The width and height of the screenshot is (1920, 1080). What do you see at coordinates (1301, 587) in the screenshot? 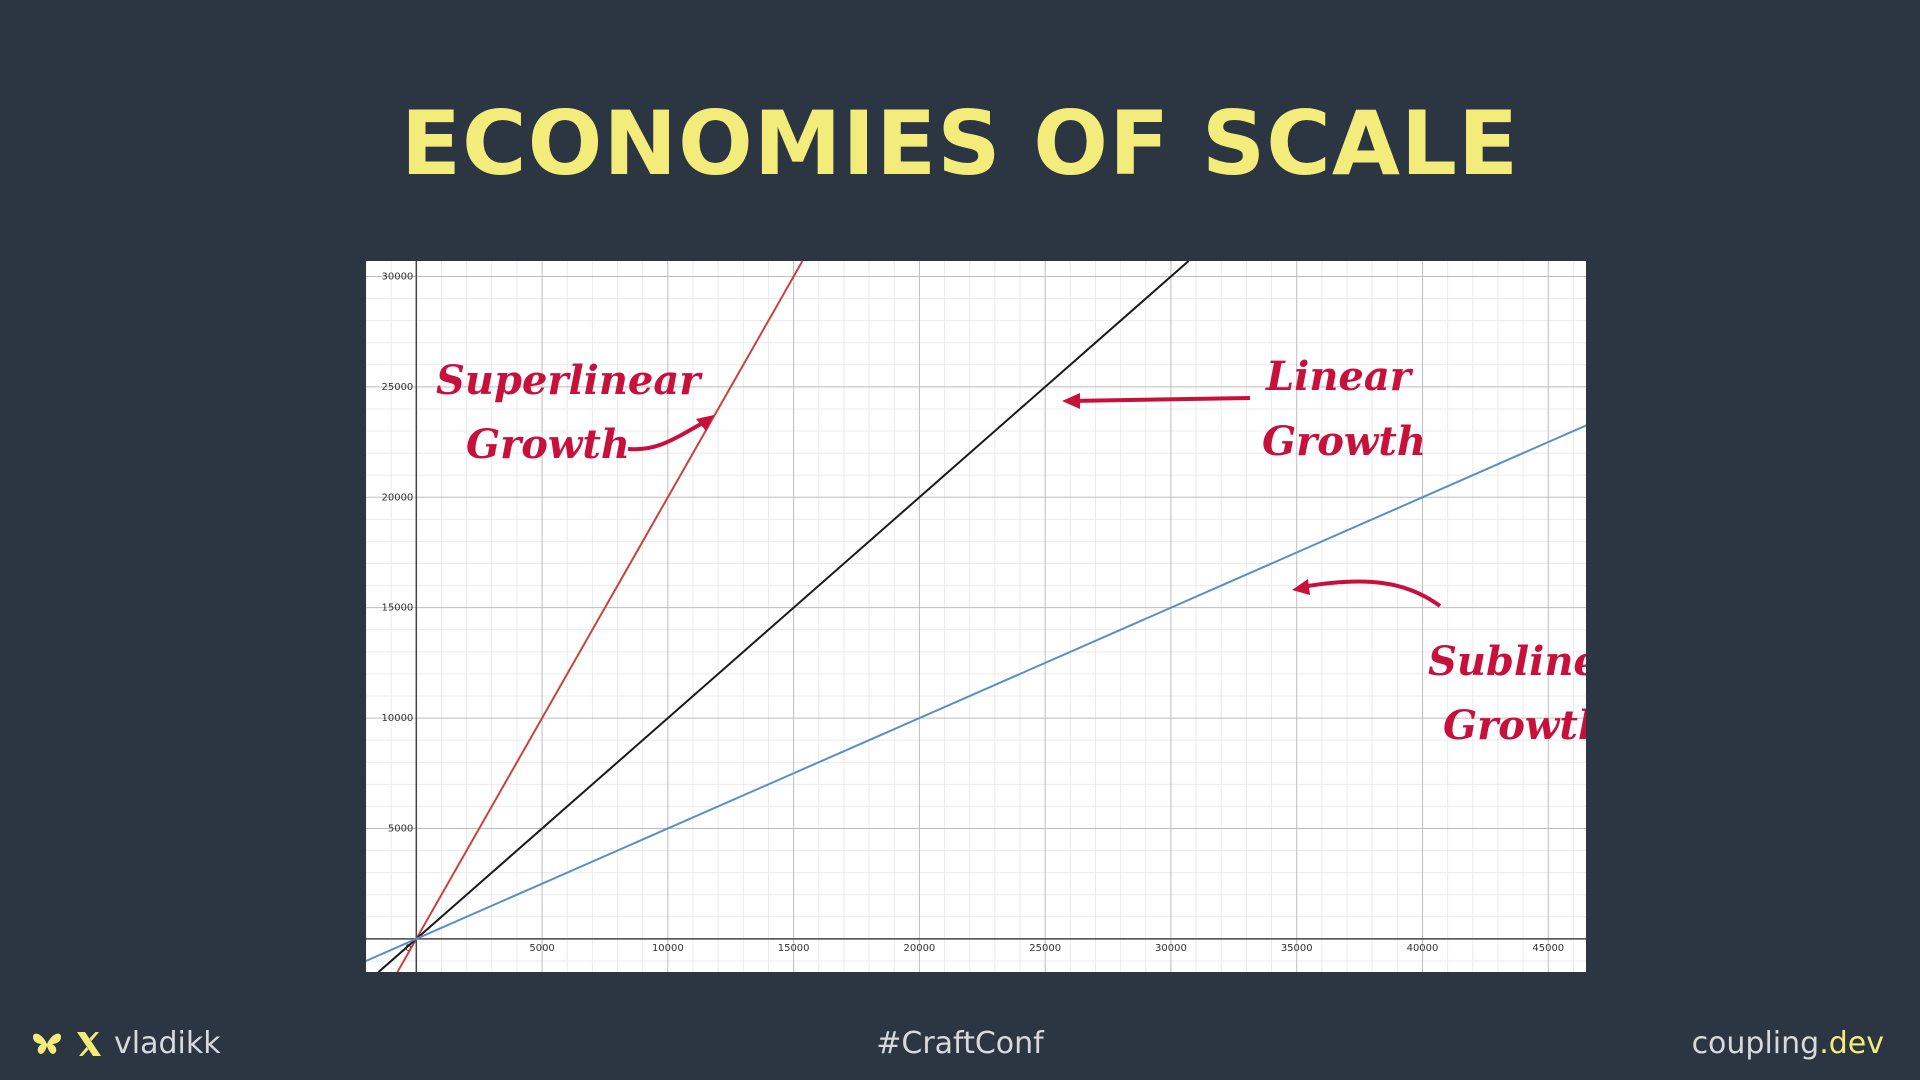
I see `arrowhead-sublinear` at bounding box center [1301, 587].